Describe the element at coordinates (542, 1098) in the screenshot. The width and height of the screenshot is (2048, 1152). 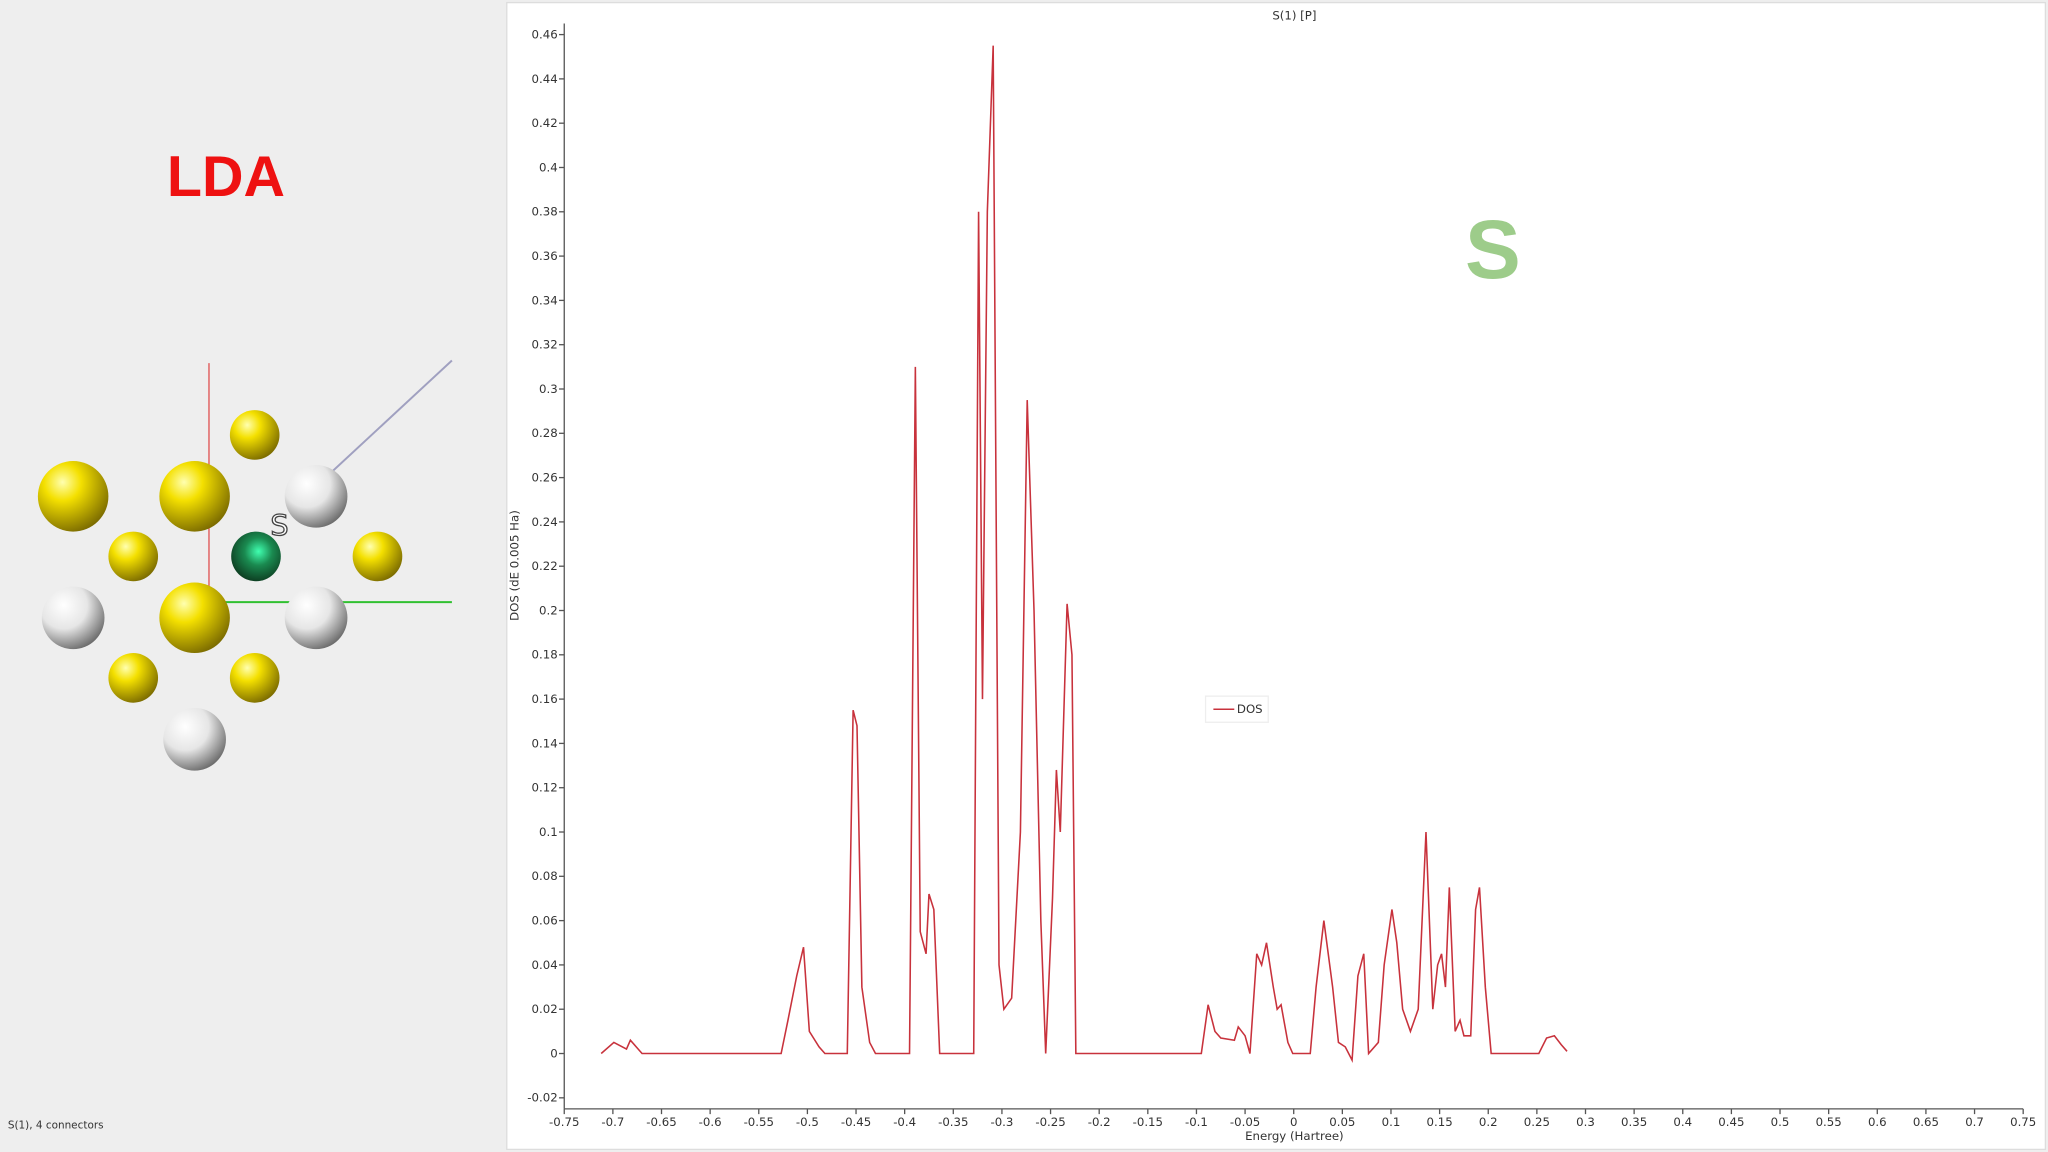
I see `y-tick-label: -0.02` at that location.